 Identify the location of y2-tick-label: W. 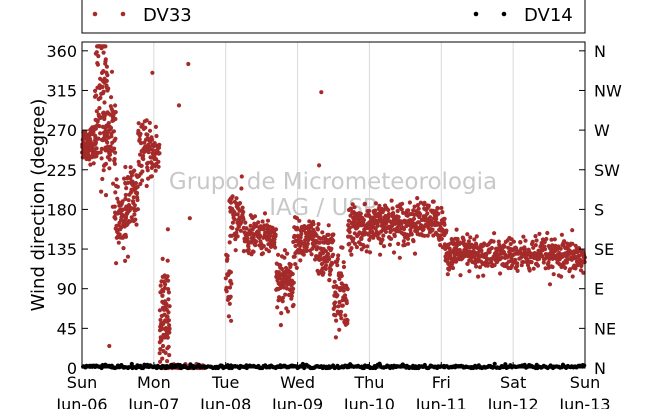
(602, 130).